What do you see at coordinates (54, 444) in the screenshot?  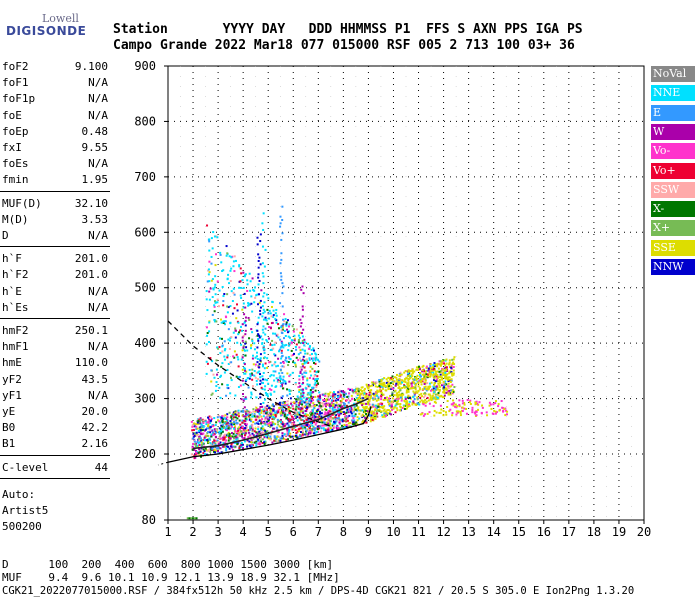 I see `param-row-b1: B1 2.16` at bounding box center [54, 444].